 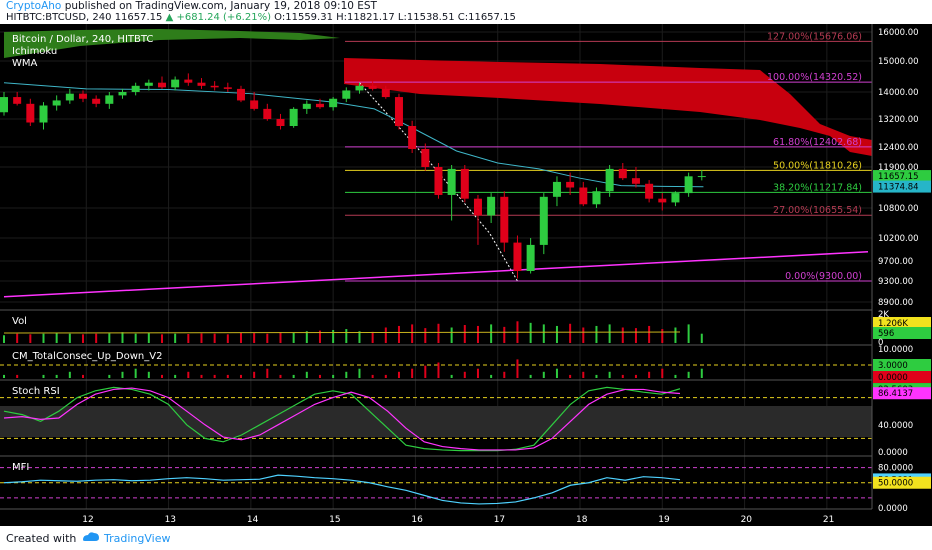 What do you see at coordinates (137, 538) in the screenshot?
I see `tradingview-link: TradingView` at bounding box center [137, 538].